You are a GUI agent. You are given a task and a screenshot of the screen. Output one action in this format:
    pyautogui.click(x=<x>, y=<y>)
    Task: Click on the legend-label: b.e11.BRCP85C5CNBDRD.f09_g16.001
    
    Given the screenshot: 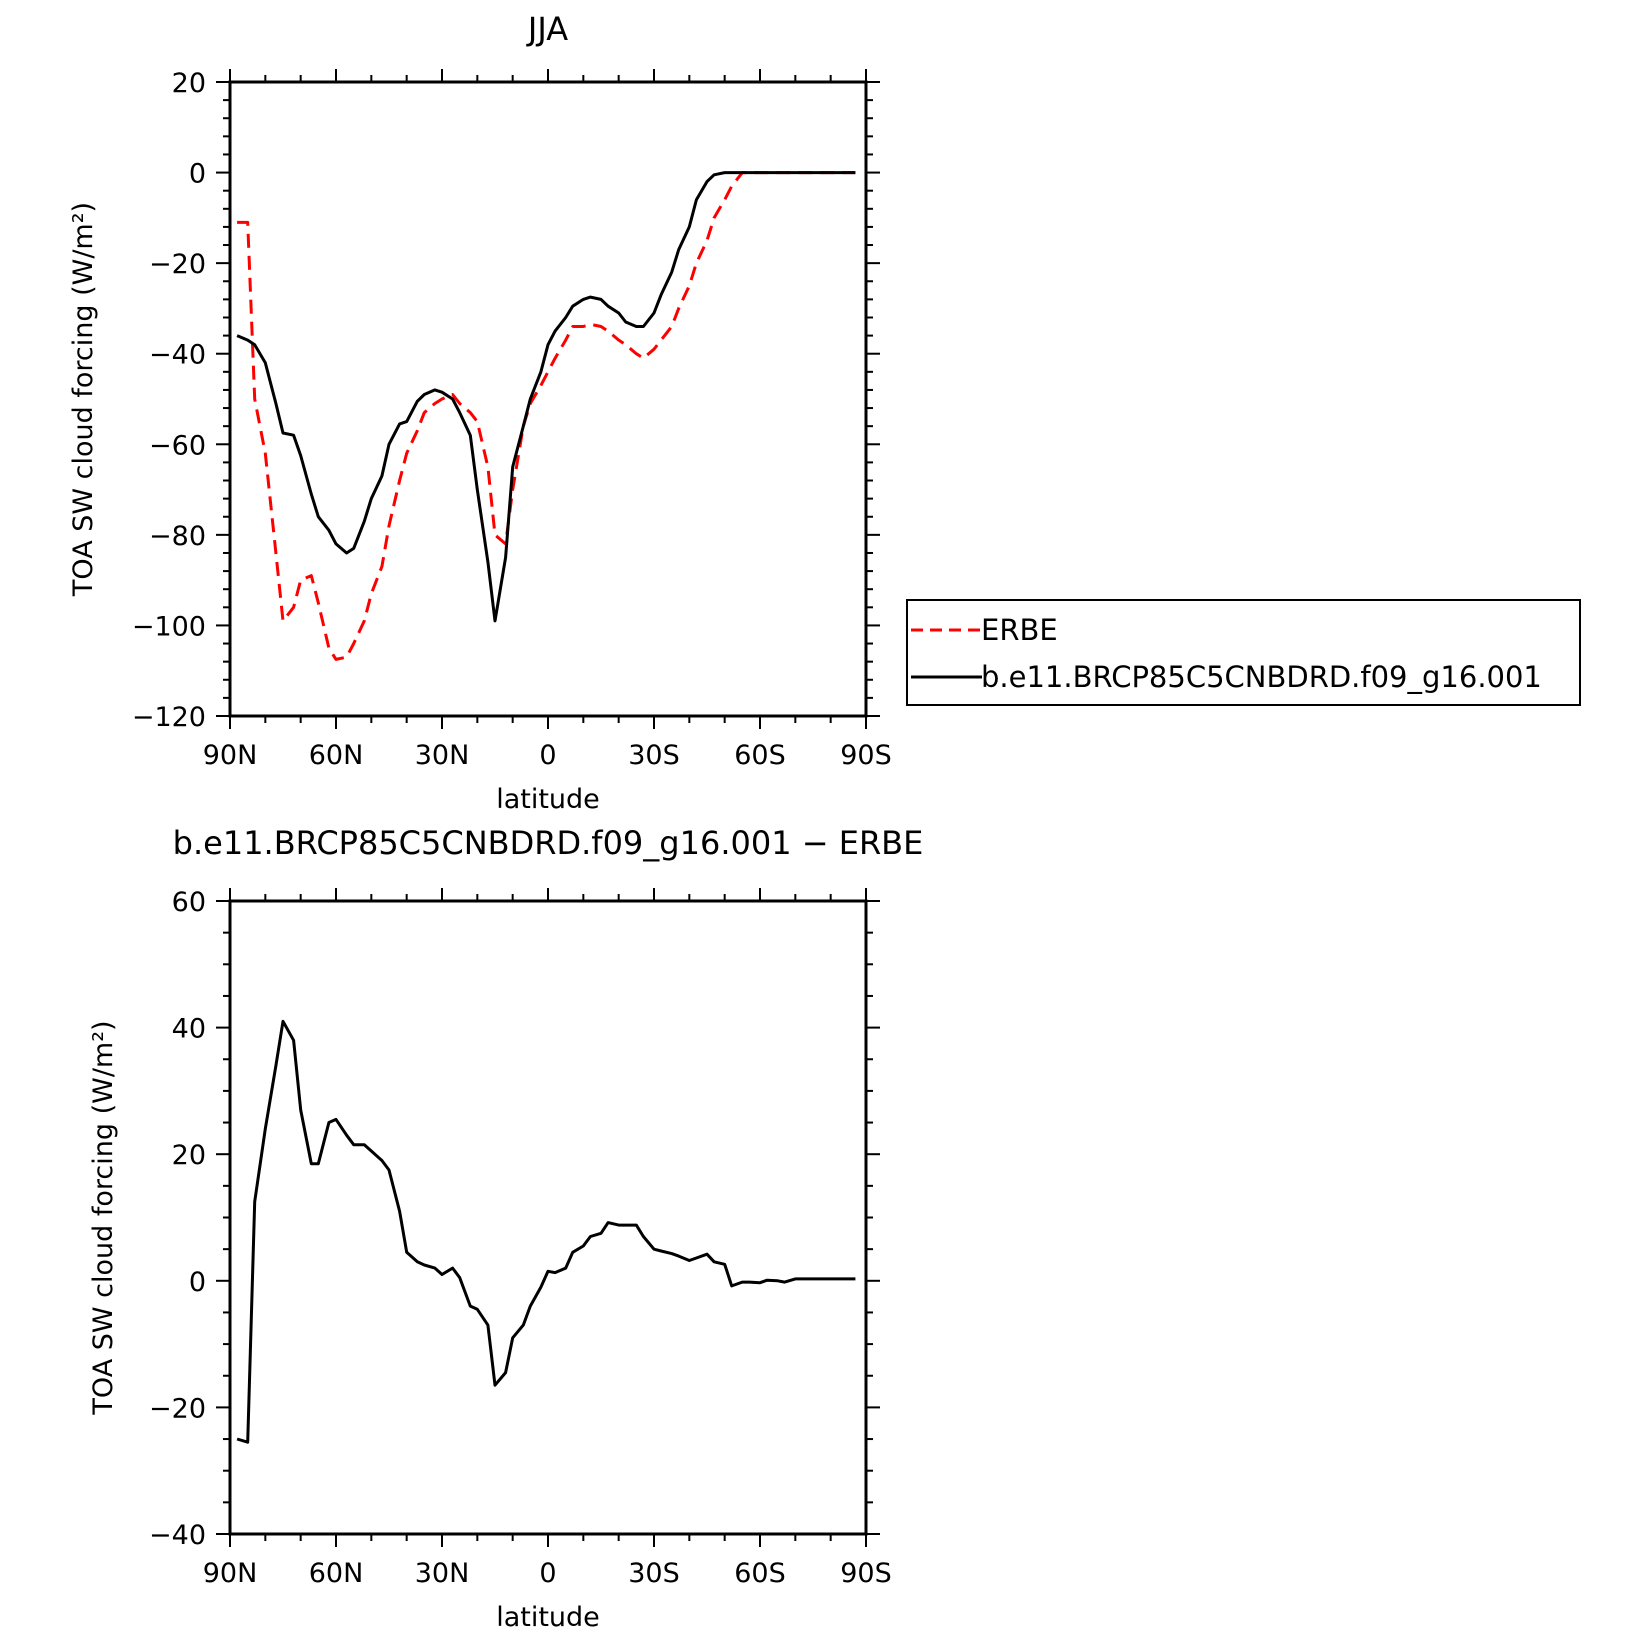 What is the action you would take?
    pyautogui.click(x=1261, y=677)
    